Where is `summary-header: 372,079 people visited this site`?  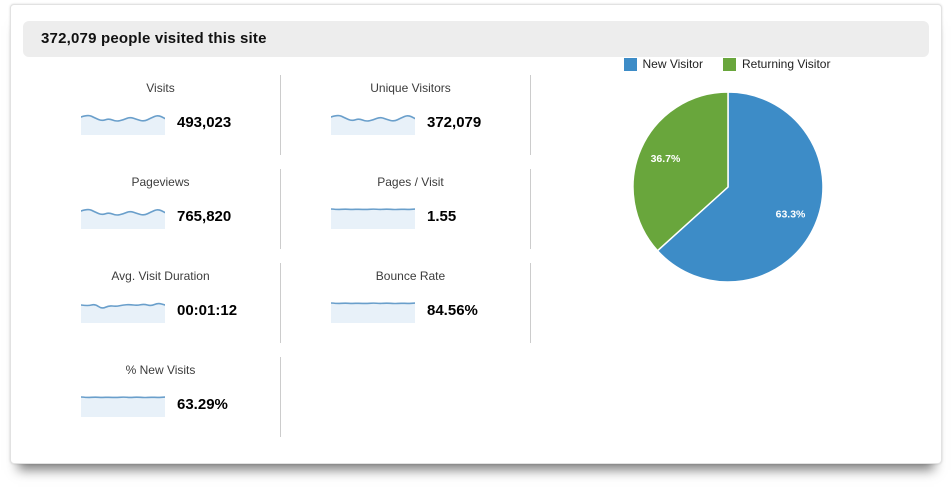
summary-header: 372,079 people visited this site is located at coordinates (476, 39).